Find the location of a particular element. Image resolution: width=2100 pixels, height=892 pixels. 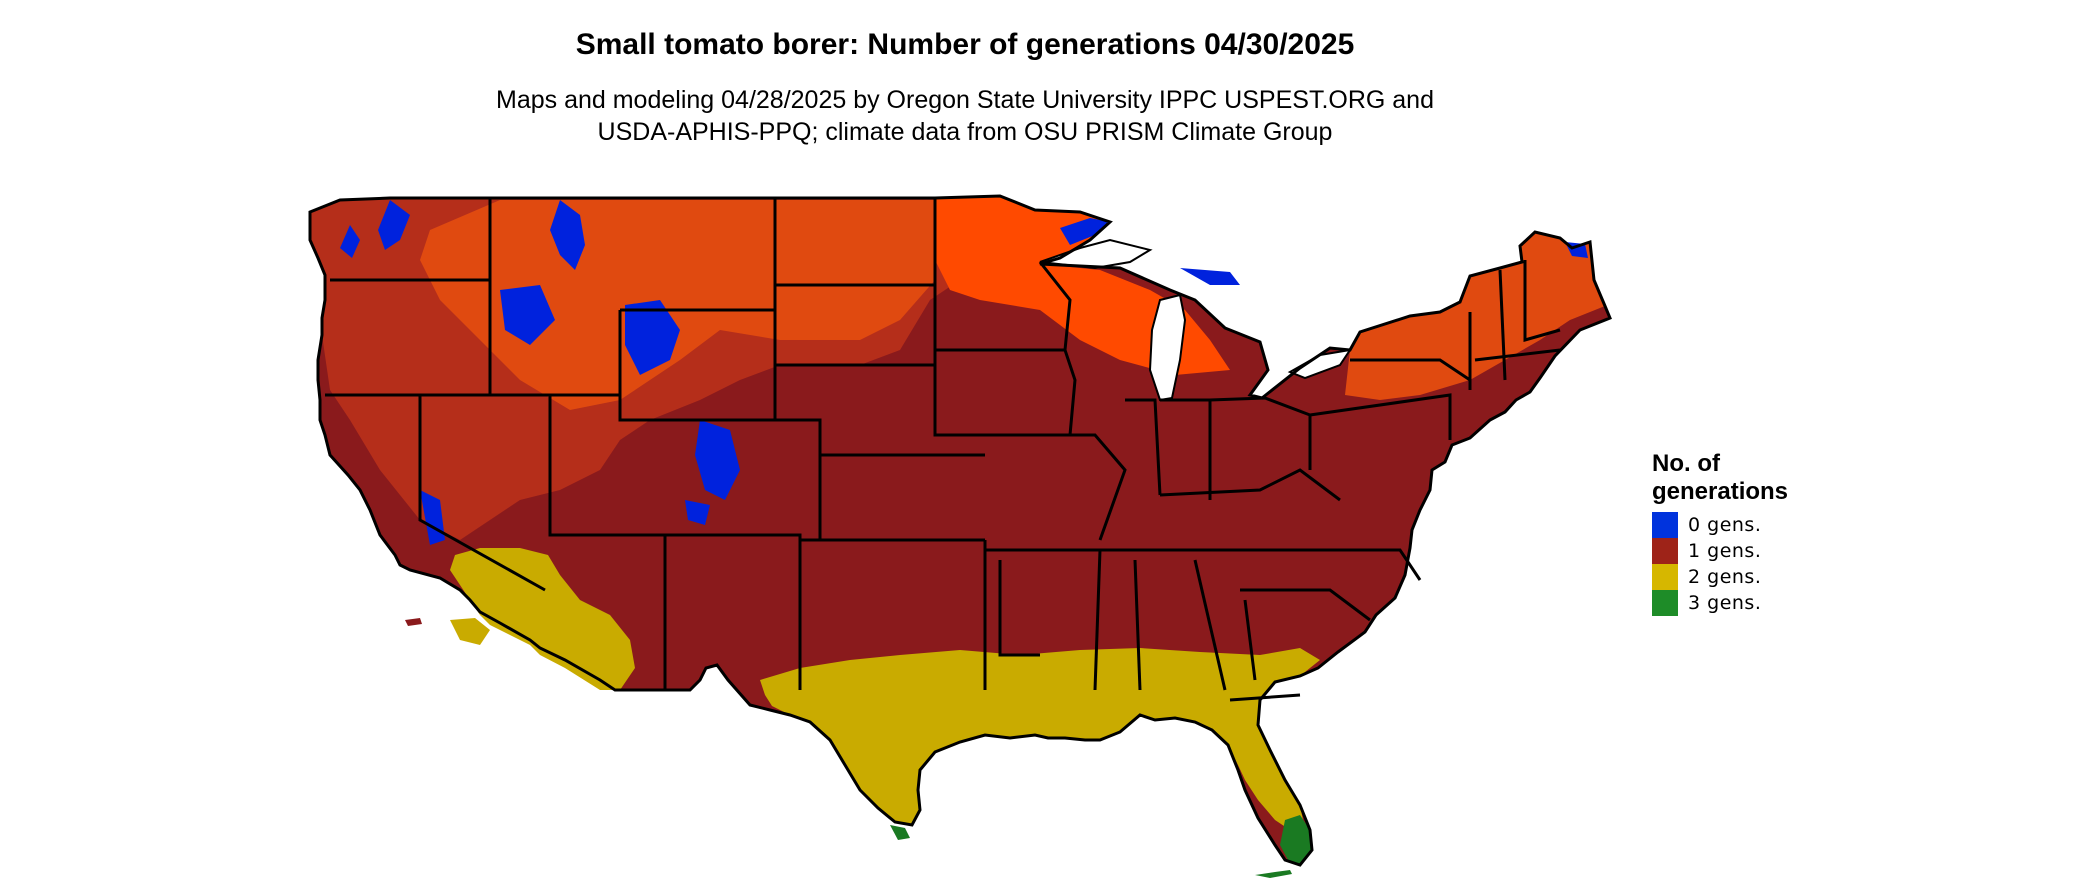

channel-islands is located at coordinates (413, 622).